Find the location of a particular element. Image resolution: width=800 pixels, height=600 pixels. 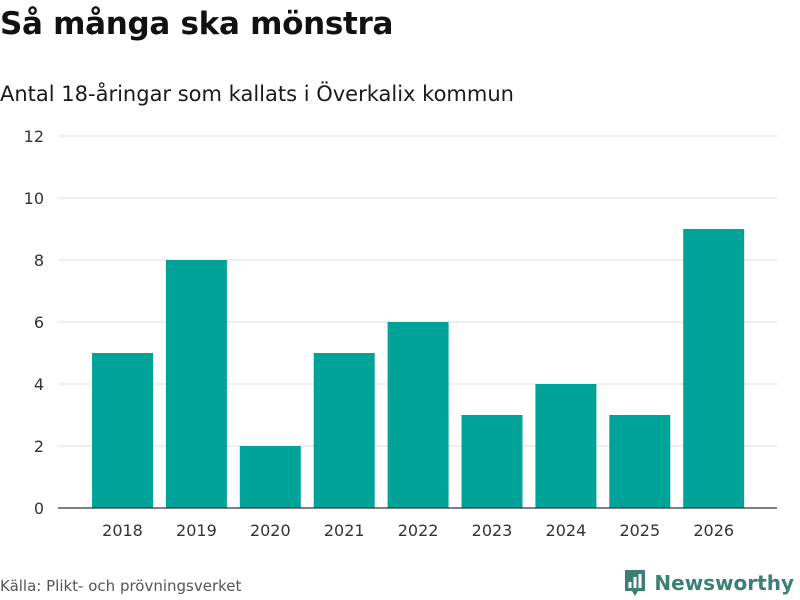

bar-2022 is located at coordinates (418, 415).